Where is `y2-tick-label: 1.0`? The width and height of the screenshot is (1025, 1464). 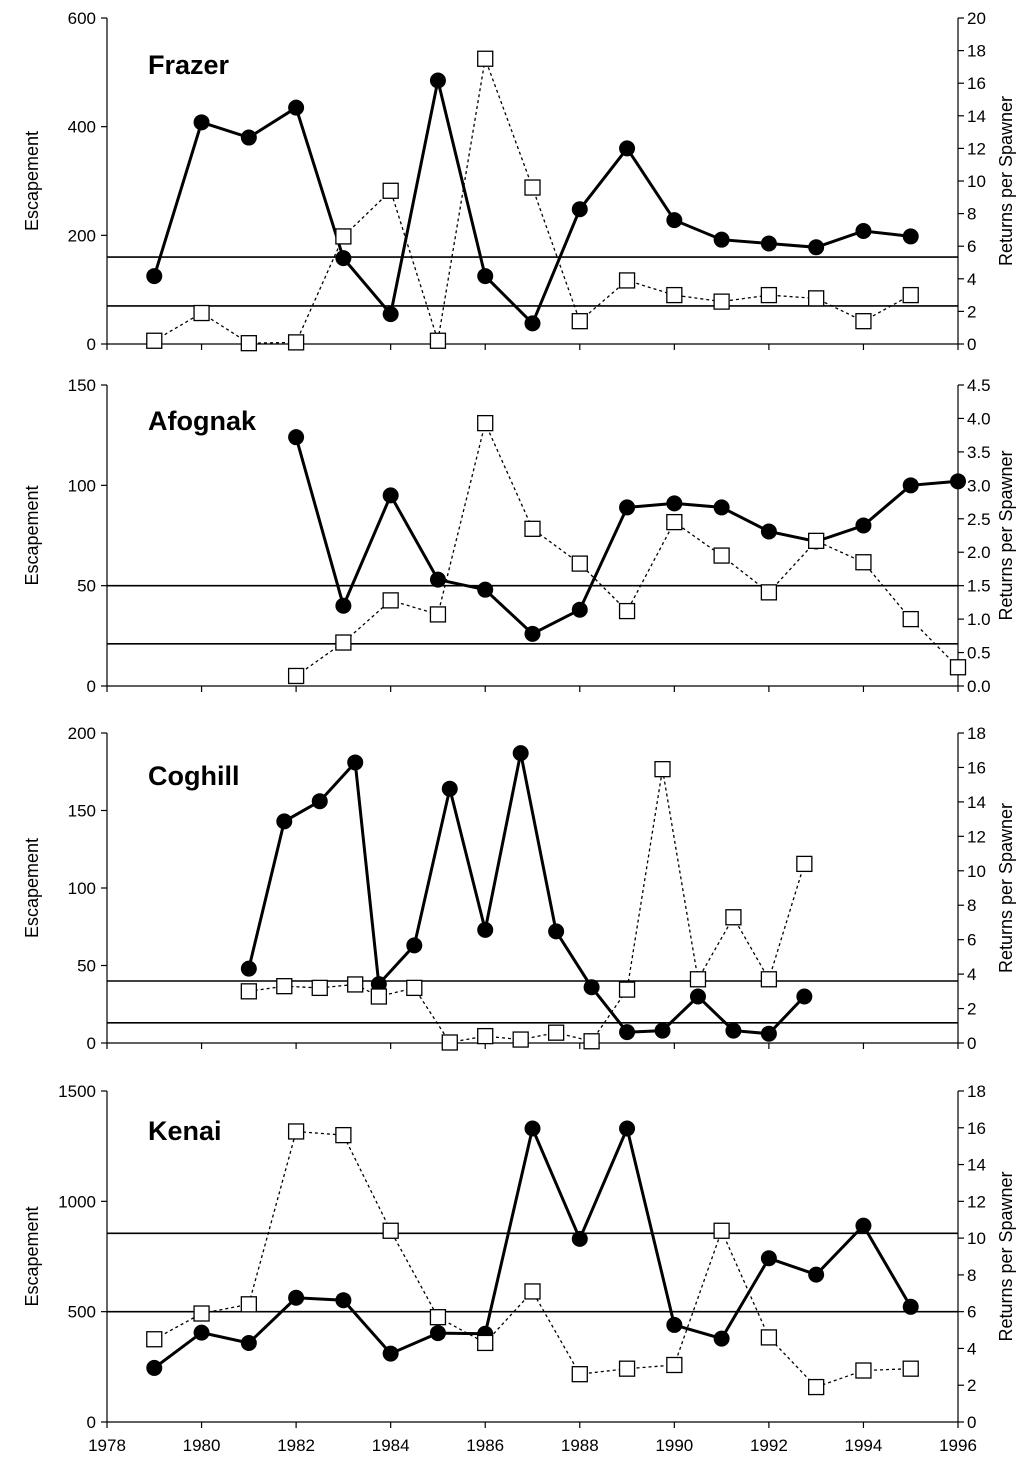 y2-tick-label: 1.0 is located at coordinates (979, 619).